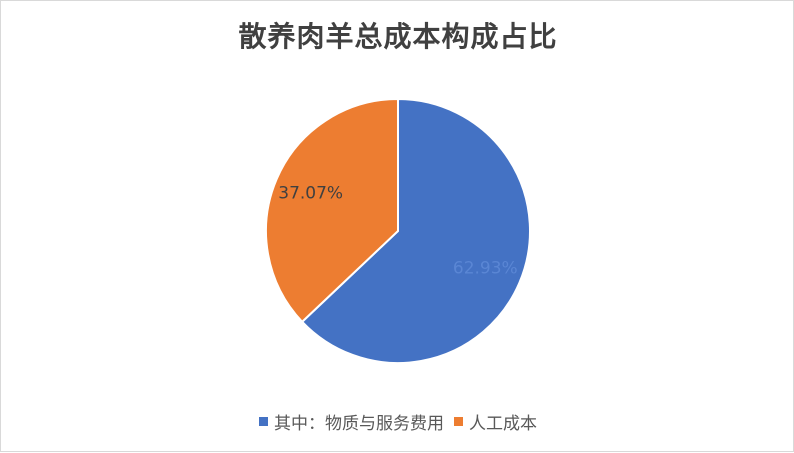  What do you see at coordinates (398, 36) in the screenshot?
I see `chart-title: 散养肉羊总成本构成占比` at bounding box center [398, 36].